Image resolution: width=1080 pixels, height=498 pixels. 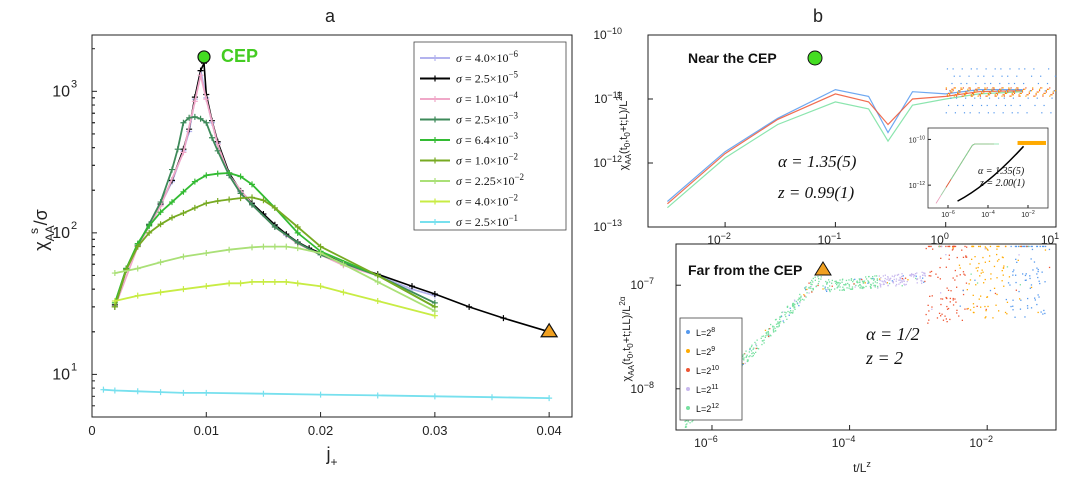 I want to click on panel-b-bottom-xlabel: t/Lz, so click(x=862, y=467).